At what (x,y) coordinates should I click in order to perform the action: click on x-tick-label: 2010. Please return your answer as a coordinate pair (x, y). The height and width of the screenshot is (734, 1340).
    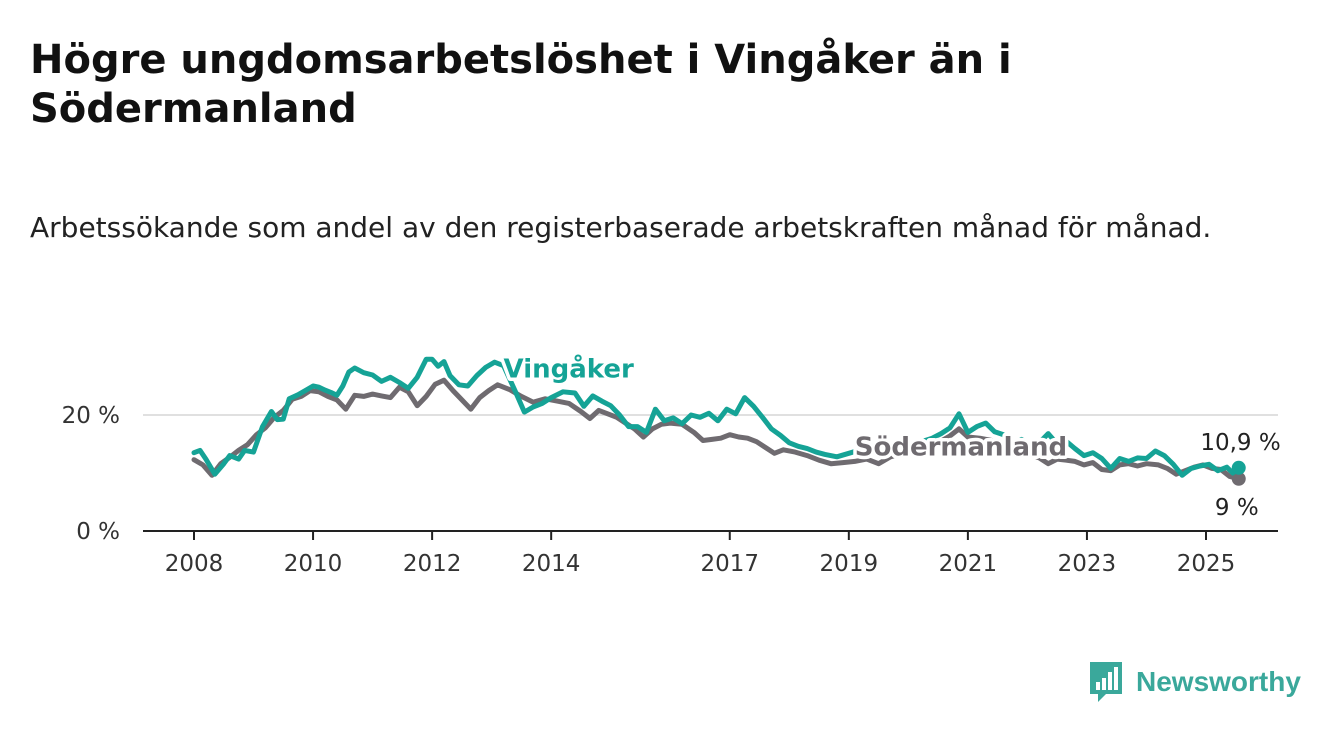
    Looking at the image, I should click on (313, 564).